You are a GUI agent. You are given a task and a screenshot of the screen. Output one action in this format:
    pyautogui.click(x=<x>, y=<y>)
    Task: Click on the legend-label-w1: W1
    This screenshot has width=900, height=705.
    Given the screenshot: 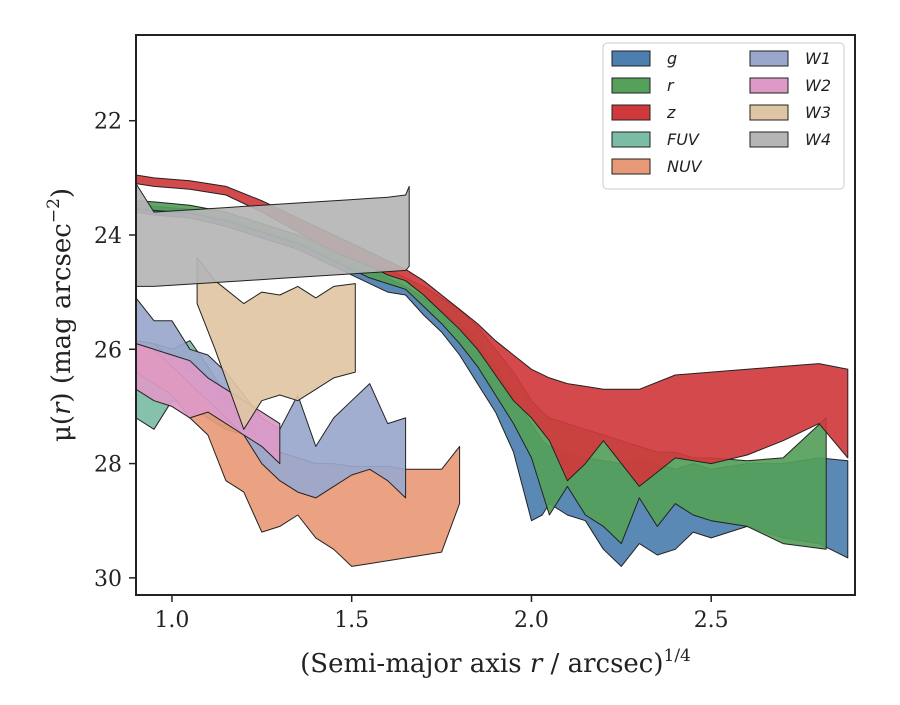 What is the action you would take?
    pyautogui.click(x=818, y=58)
    